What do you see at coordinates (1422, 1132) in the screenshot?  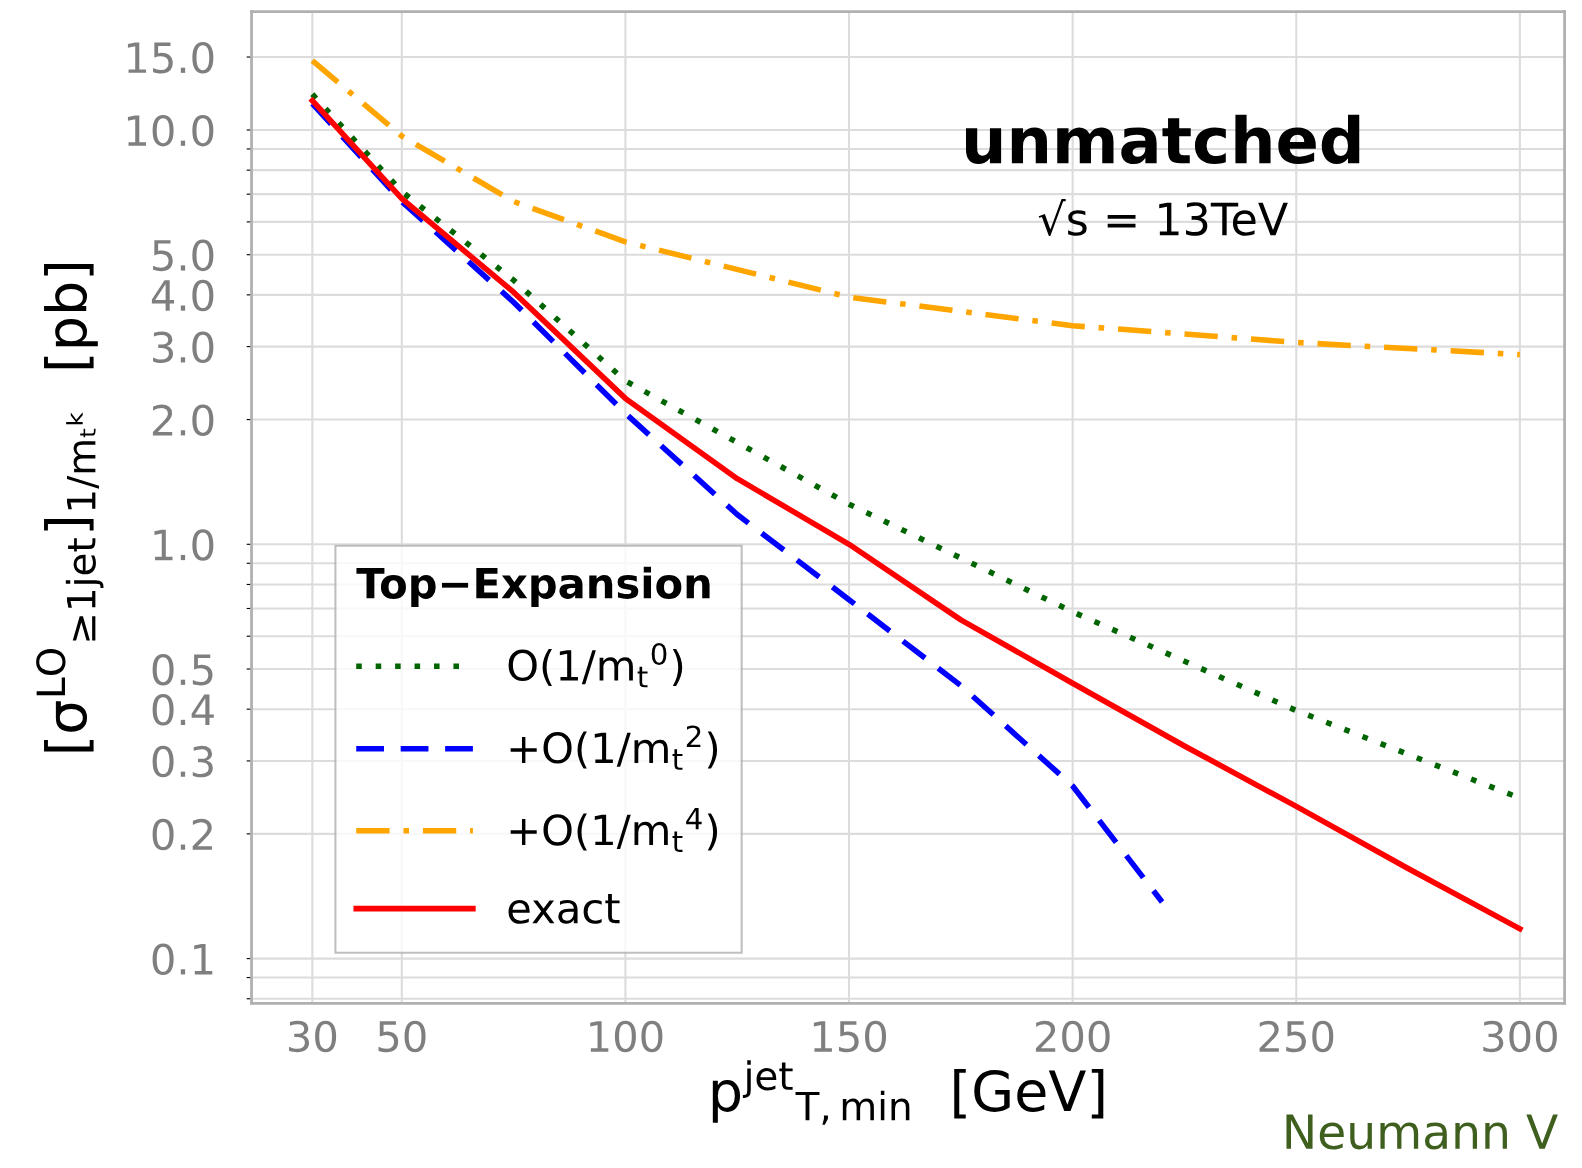 I see `text: Neumann V` at bounding box center [1422, 1132].